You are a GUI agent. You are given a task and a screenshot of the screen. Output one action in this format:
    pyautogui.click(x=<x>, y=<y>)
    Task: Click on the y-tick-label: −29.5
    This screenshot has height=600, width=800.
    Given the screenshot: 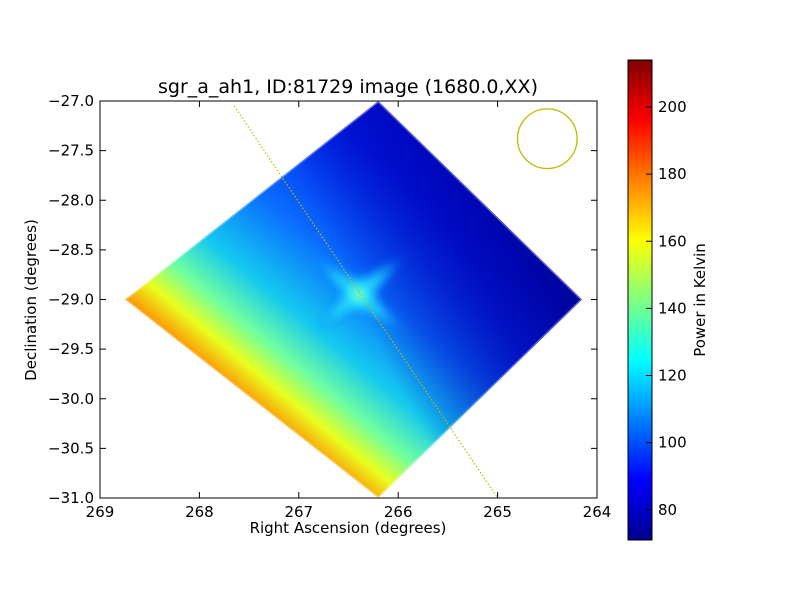 What is the action you would take?
    pyautogui.click(x=71, y=349)
    